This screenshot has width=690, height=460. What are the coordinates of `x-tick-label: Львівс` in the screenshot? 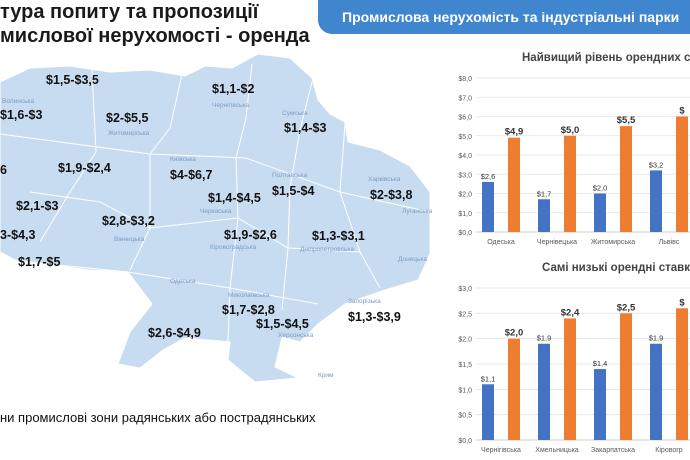 It's located at (669, 242).